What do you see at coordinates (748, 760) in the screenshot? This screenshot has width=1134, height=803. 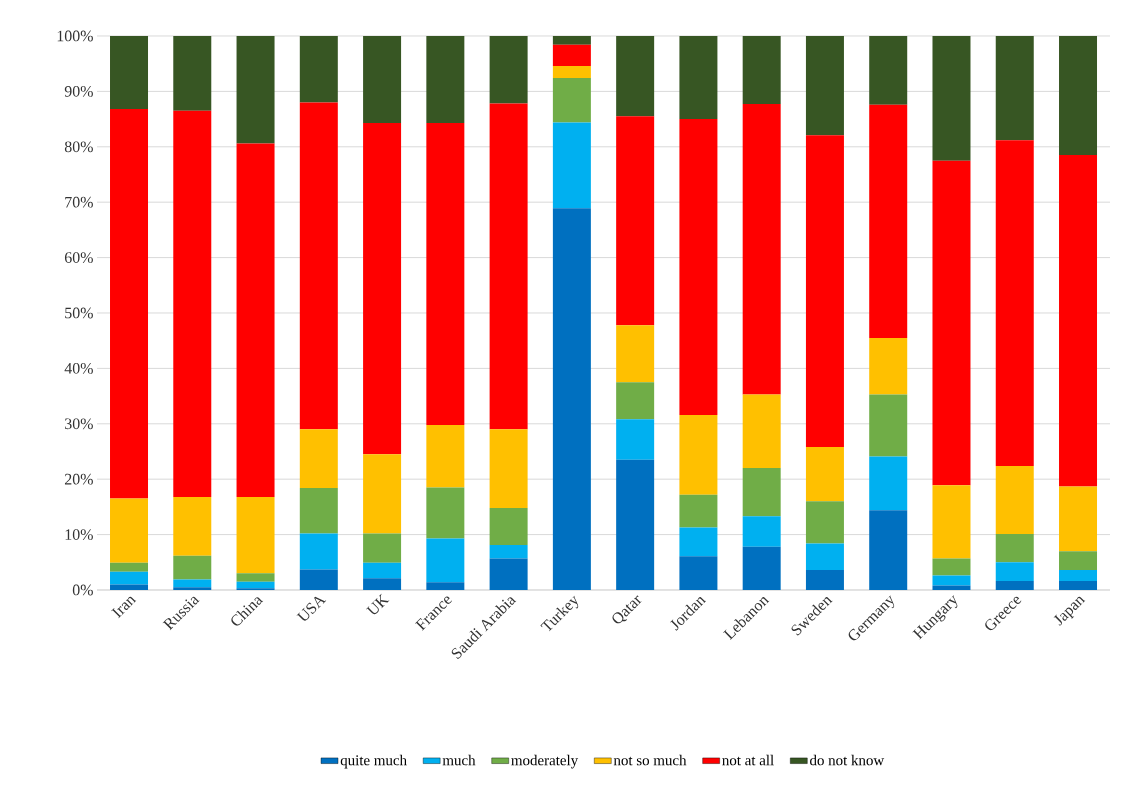 I see `legend-label: not at all` at bounding box center [748, 760].